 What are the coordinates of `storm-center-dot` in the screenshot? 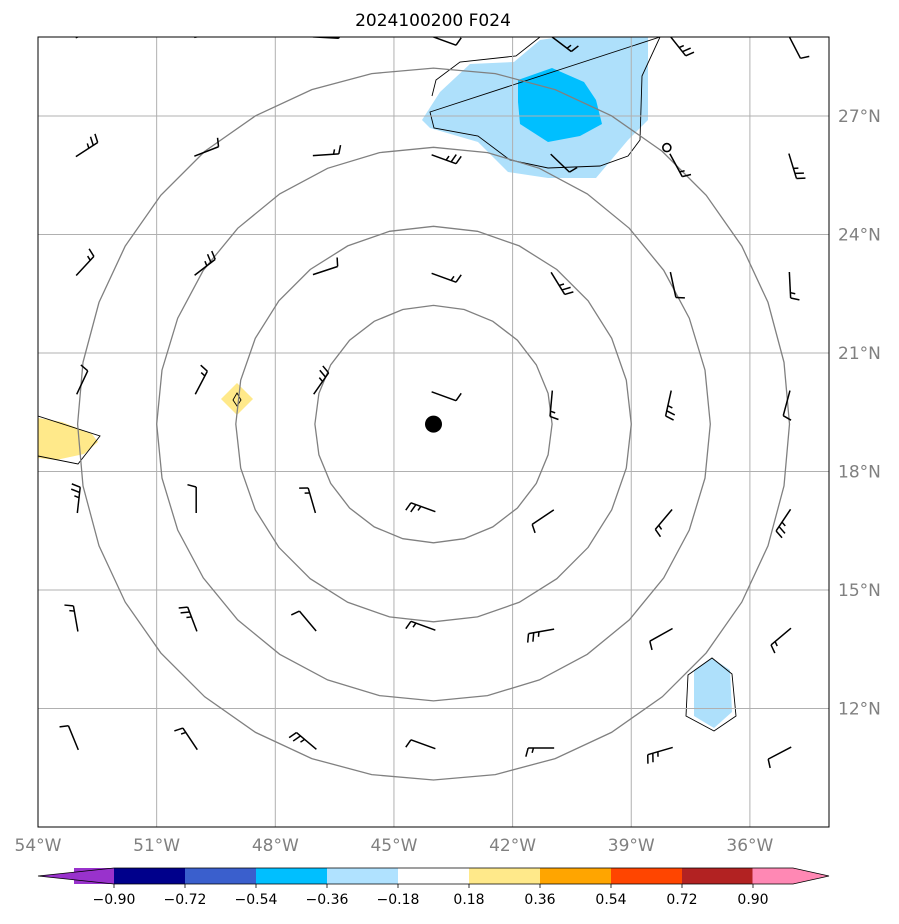 It's located at (433, 424).